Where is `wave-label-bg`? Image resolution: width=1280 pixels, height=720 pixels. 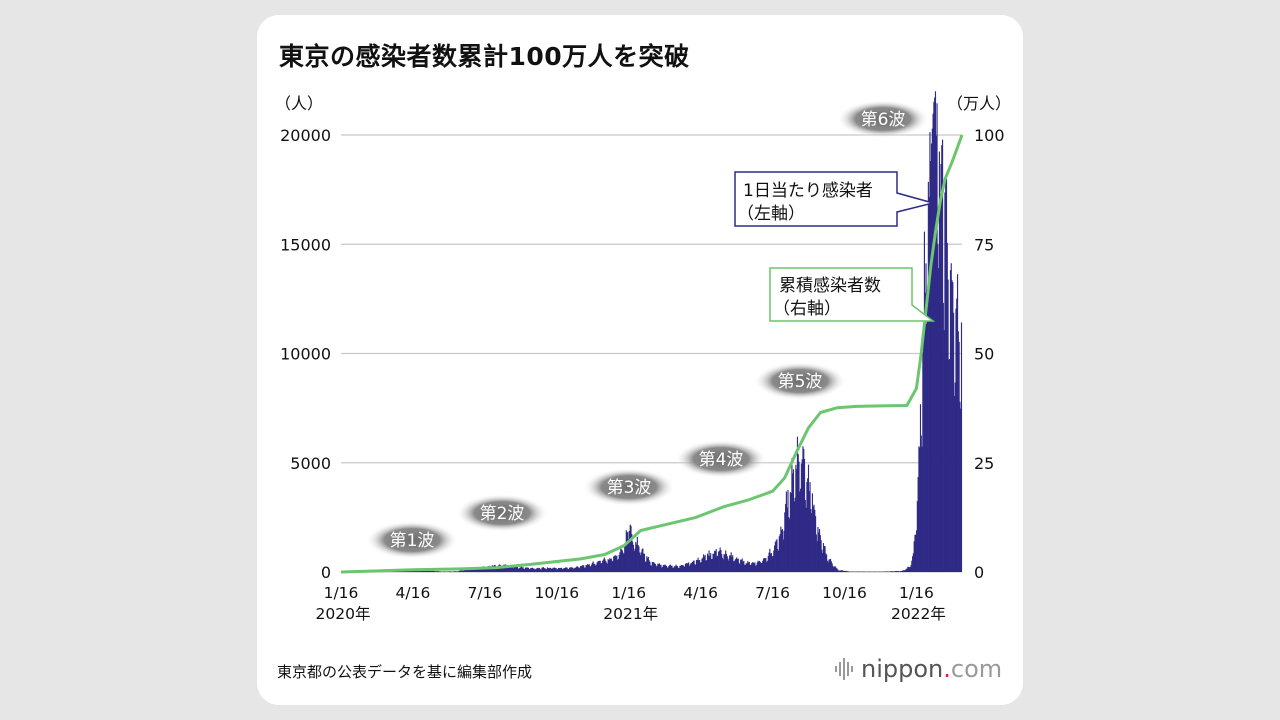
wave-label-bg is located at coordinates (412, 540).